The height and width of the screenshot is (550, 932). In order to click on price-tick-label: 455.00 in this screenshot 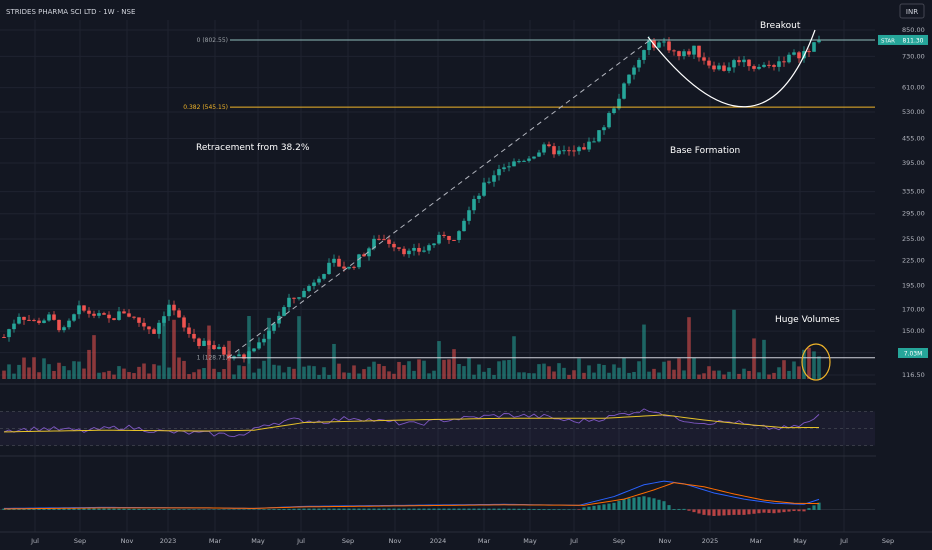, I will do `click(913, 138)`.